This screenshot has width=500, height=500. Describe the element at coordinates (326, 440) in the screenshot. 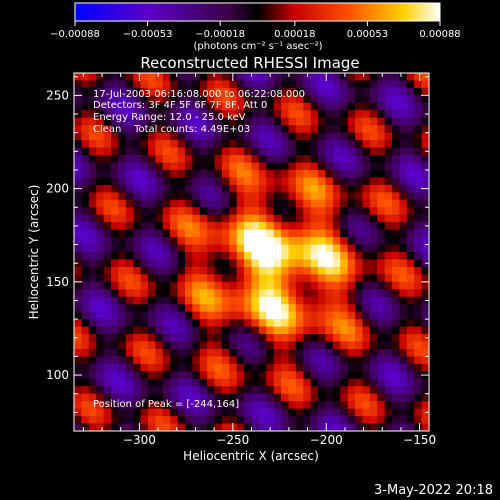

I see `x-tick-label: −200` at that location.